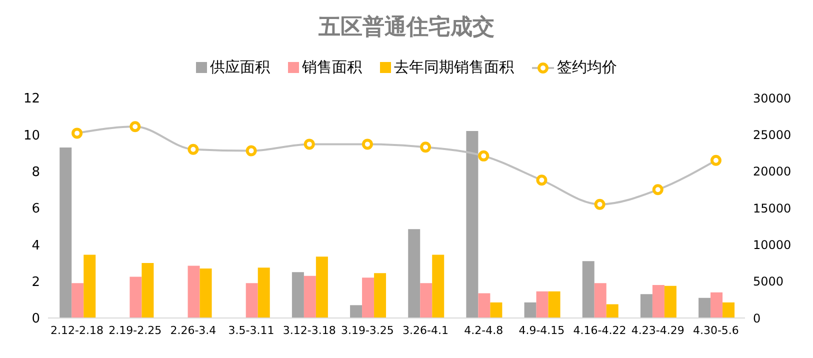 Image resolution: width=813 pixels, height=358 pixels. What do you see at coordinates (367, 330) in the screenshot?
I see `x-tick-label: 3.19-3.25` at bounding box center [367, 330].